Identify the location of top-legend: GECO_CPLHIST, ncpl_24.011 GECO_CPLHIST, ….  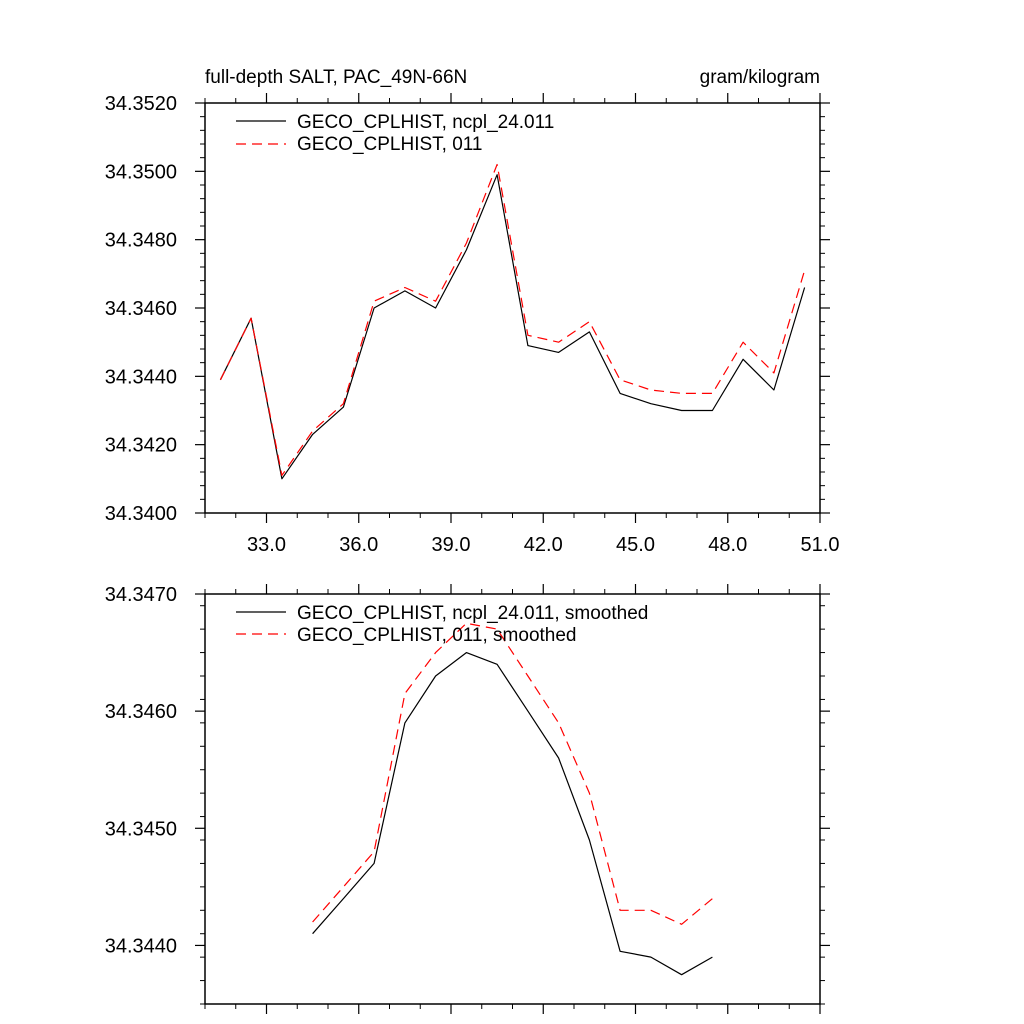
(395, 133).